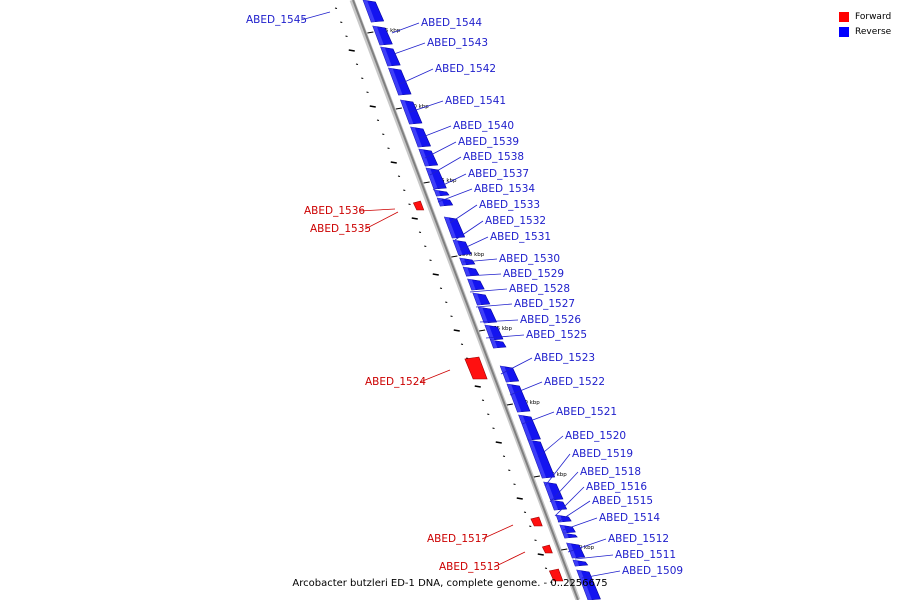 Image resolution: width=900 pixels, height=600 pixels. Describe the element at coordinates (457, 539) in the screenshot. I see `gene-label: ABED_1517` at that location.